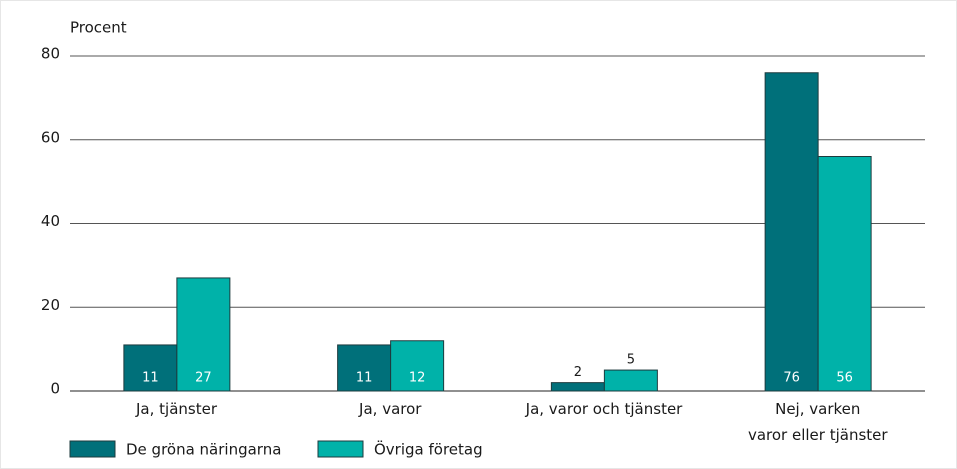 Image resolution: width=957 pixels, height=469 pixels. I want to click on y-tick-label: 80, so click(50, 54).